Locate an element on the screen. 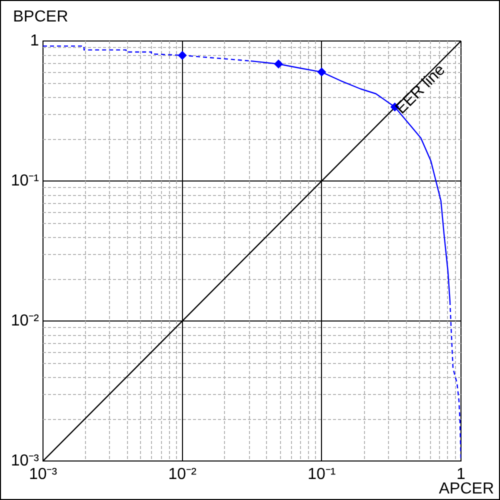  y-axis-title: BPCER is located at coordinates (40, 17).